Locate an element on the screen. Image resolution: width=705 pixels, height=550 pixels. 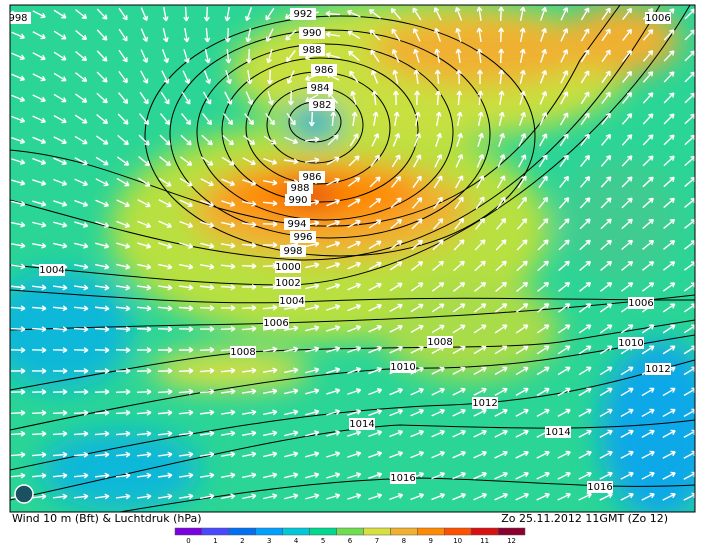
scale-label: 12 is located at coordinates (511, 541).